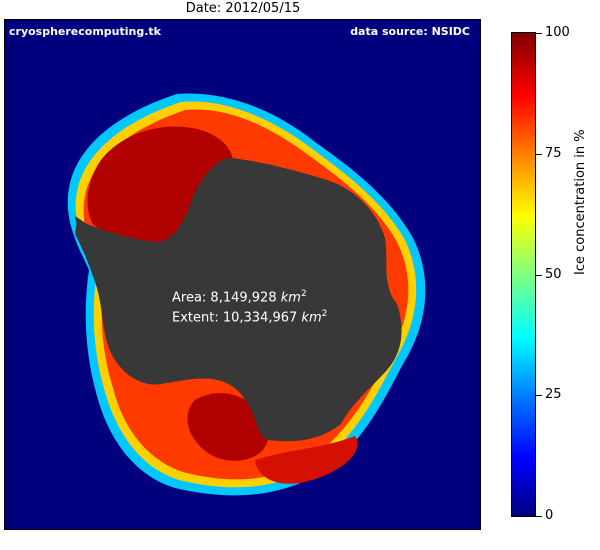 The height and width of the screenshot is (550, 600). I want to click on colorbar-tick-label: 100, so click(557, 32).